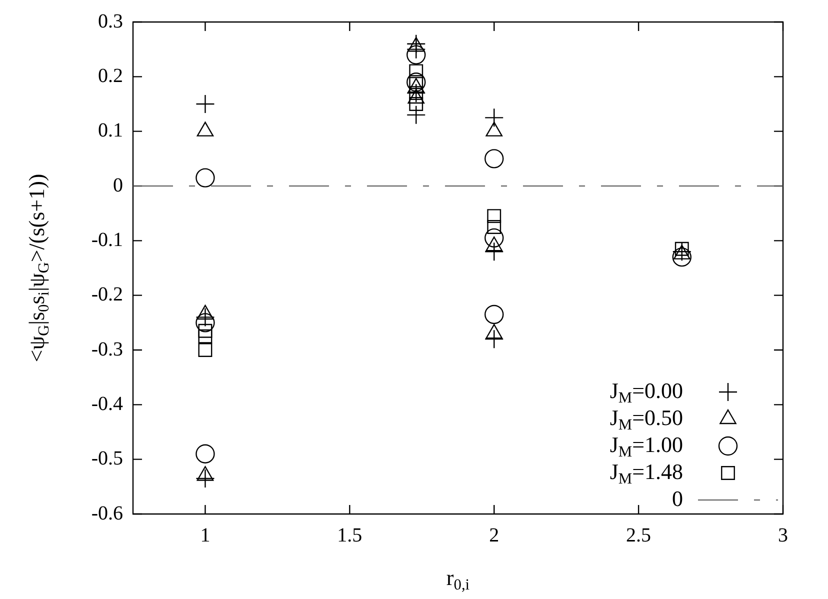  Describe the element at coordinates (110, 75) in the screenshot. I see `y-tick-label: 0.2` at that location.